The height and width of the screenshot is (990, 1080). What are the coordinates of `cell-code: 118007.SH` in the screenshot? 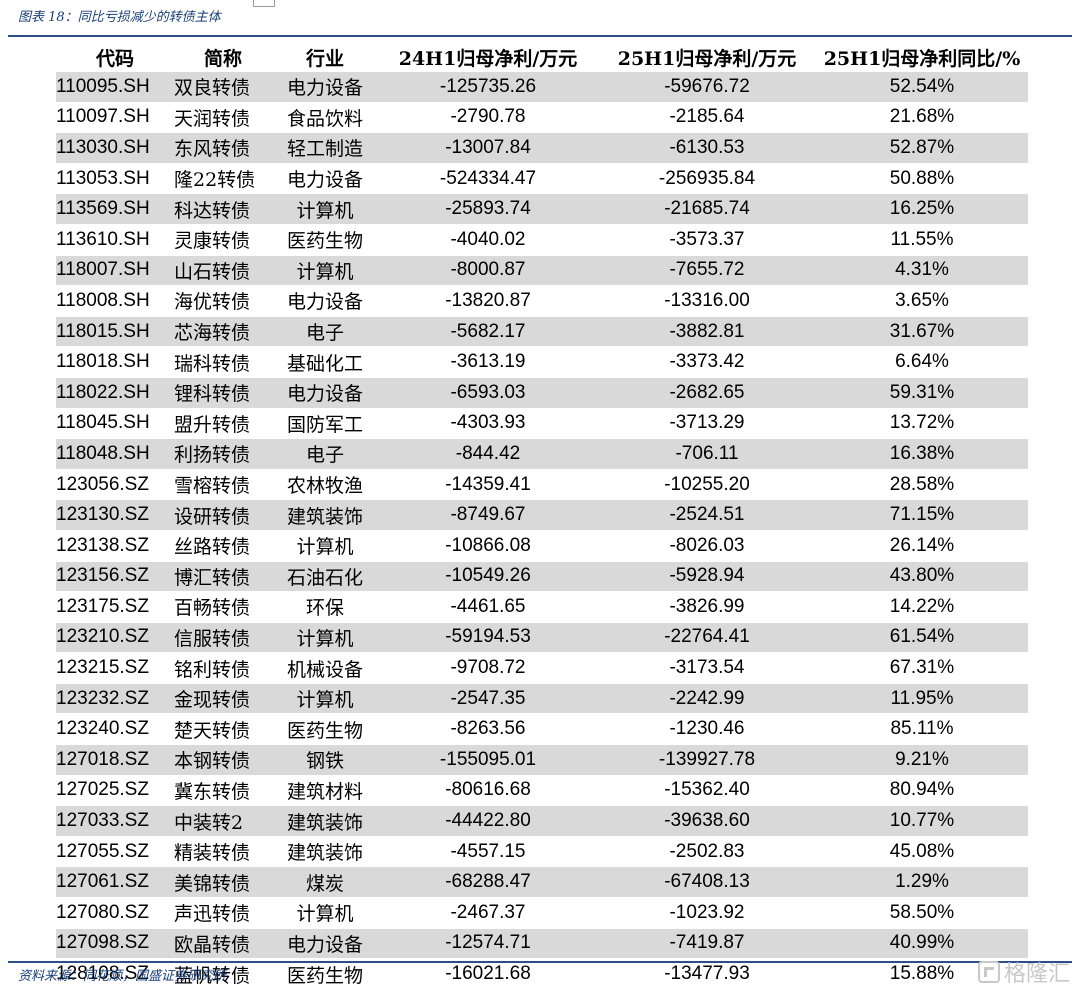 It's located at (115, 271).